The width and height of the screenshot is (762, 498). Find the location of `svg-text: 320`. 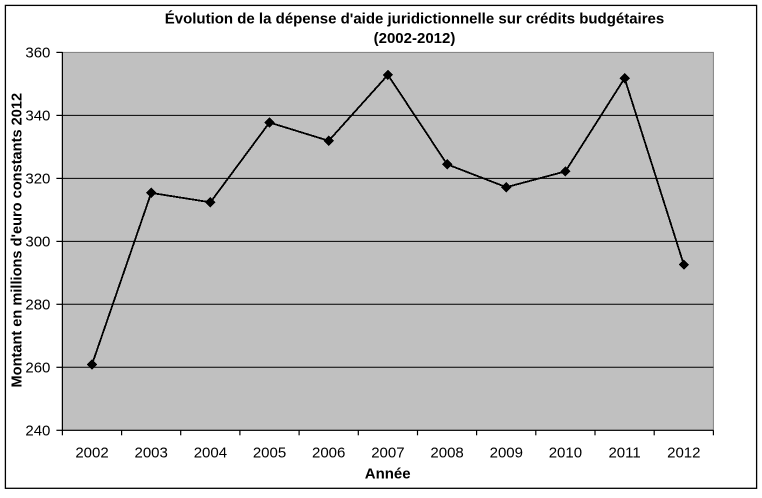

svg-text: 320 is located at coordinates (37, 179).